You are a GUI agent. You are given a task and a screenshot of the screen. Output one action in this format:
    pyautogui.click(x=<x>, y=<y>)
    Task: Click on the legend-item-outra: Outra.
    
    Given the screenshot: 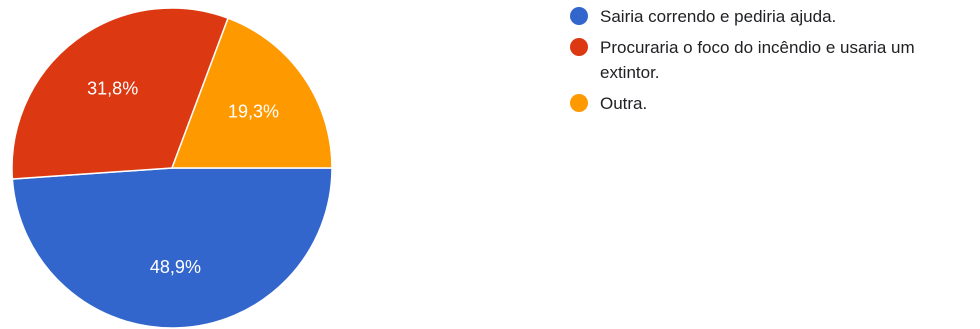 What is the action you would take?
    pyautogui.click(x=770, y=103)
    